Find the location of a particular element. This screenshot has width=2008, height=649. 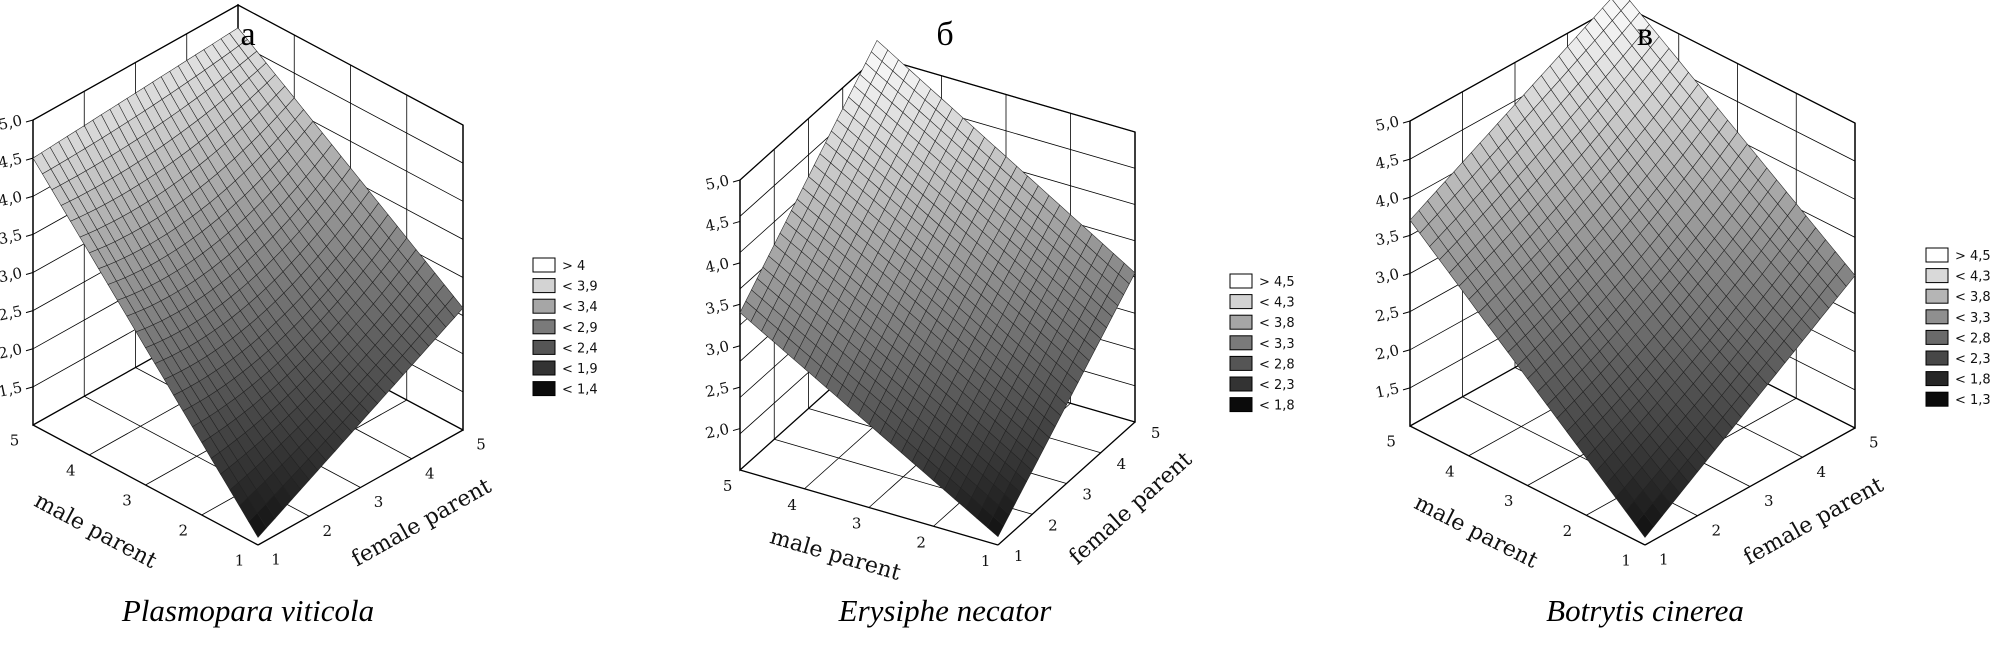

legend-label: < 2,9 is located at coordinates (580, 328).